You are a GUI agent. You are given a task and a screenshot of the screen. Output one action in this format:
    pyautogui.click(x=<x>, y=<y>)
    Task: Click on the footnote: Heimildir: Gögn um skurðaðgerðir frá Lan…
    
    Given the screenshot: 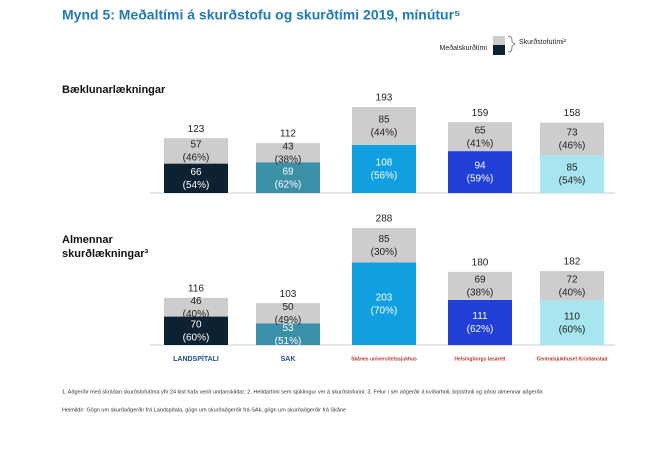 What is the action you would take?
    pyautogui.click(x=204, y=409)
    